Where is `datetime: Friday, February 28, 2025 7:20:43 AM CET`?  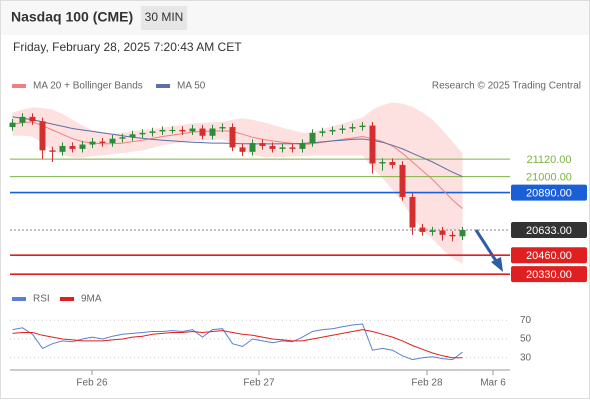 datetime: Friday, February 28, 2025 7:20:43 AM CET is located at coordinates (127, 47).